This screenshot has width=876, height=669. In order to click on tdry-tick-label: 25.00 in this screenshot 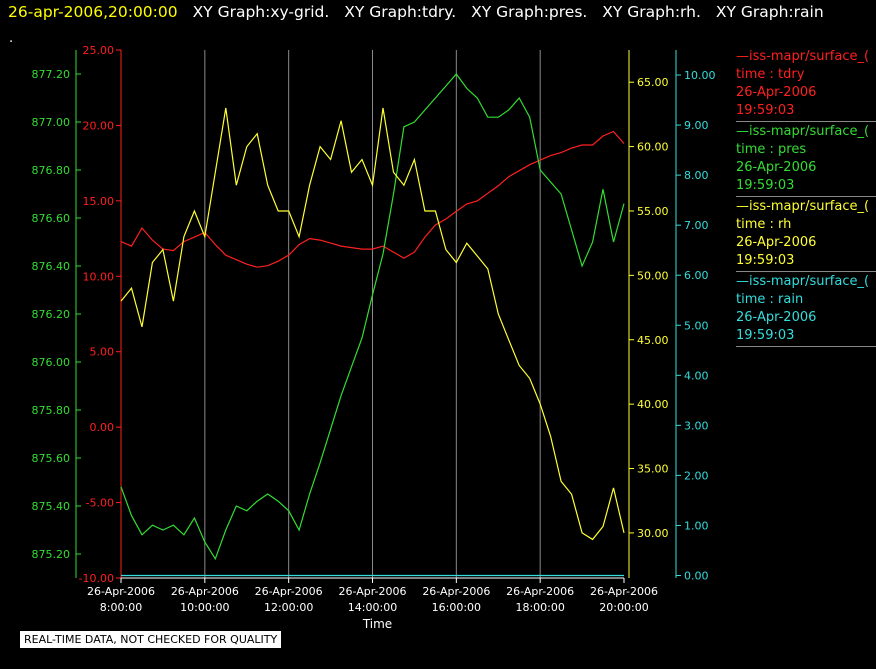, I will do `click(99, 50)`.